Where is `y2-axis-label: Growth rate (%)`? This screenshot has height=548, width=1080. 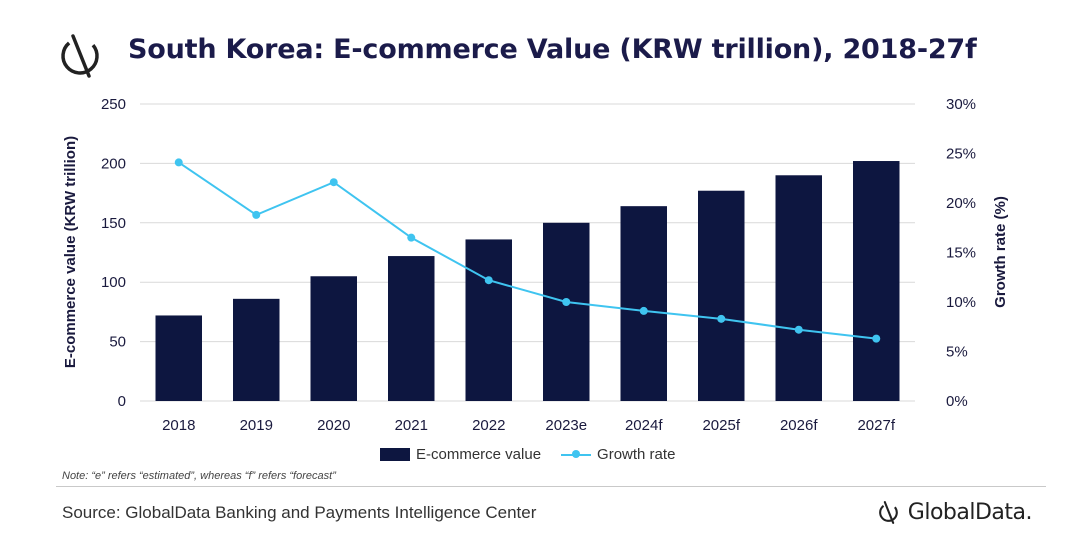
y2-axis-label: Growth rate (%) is located at coordinates (1000, 252).